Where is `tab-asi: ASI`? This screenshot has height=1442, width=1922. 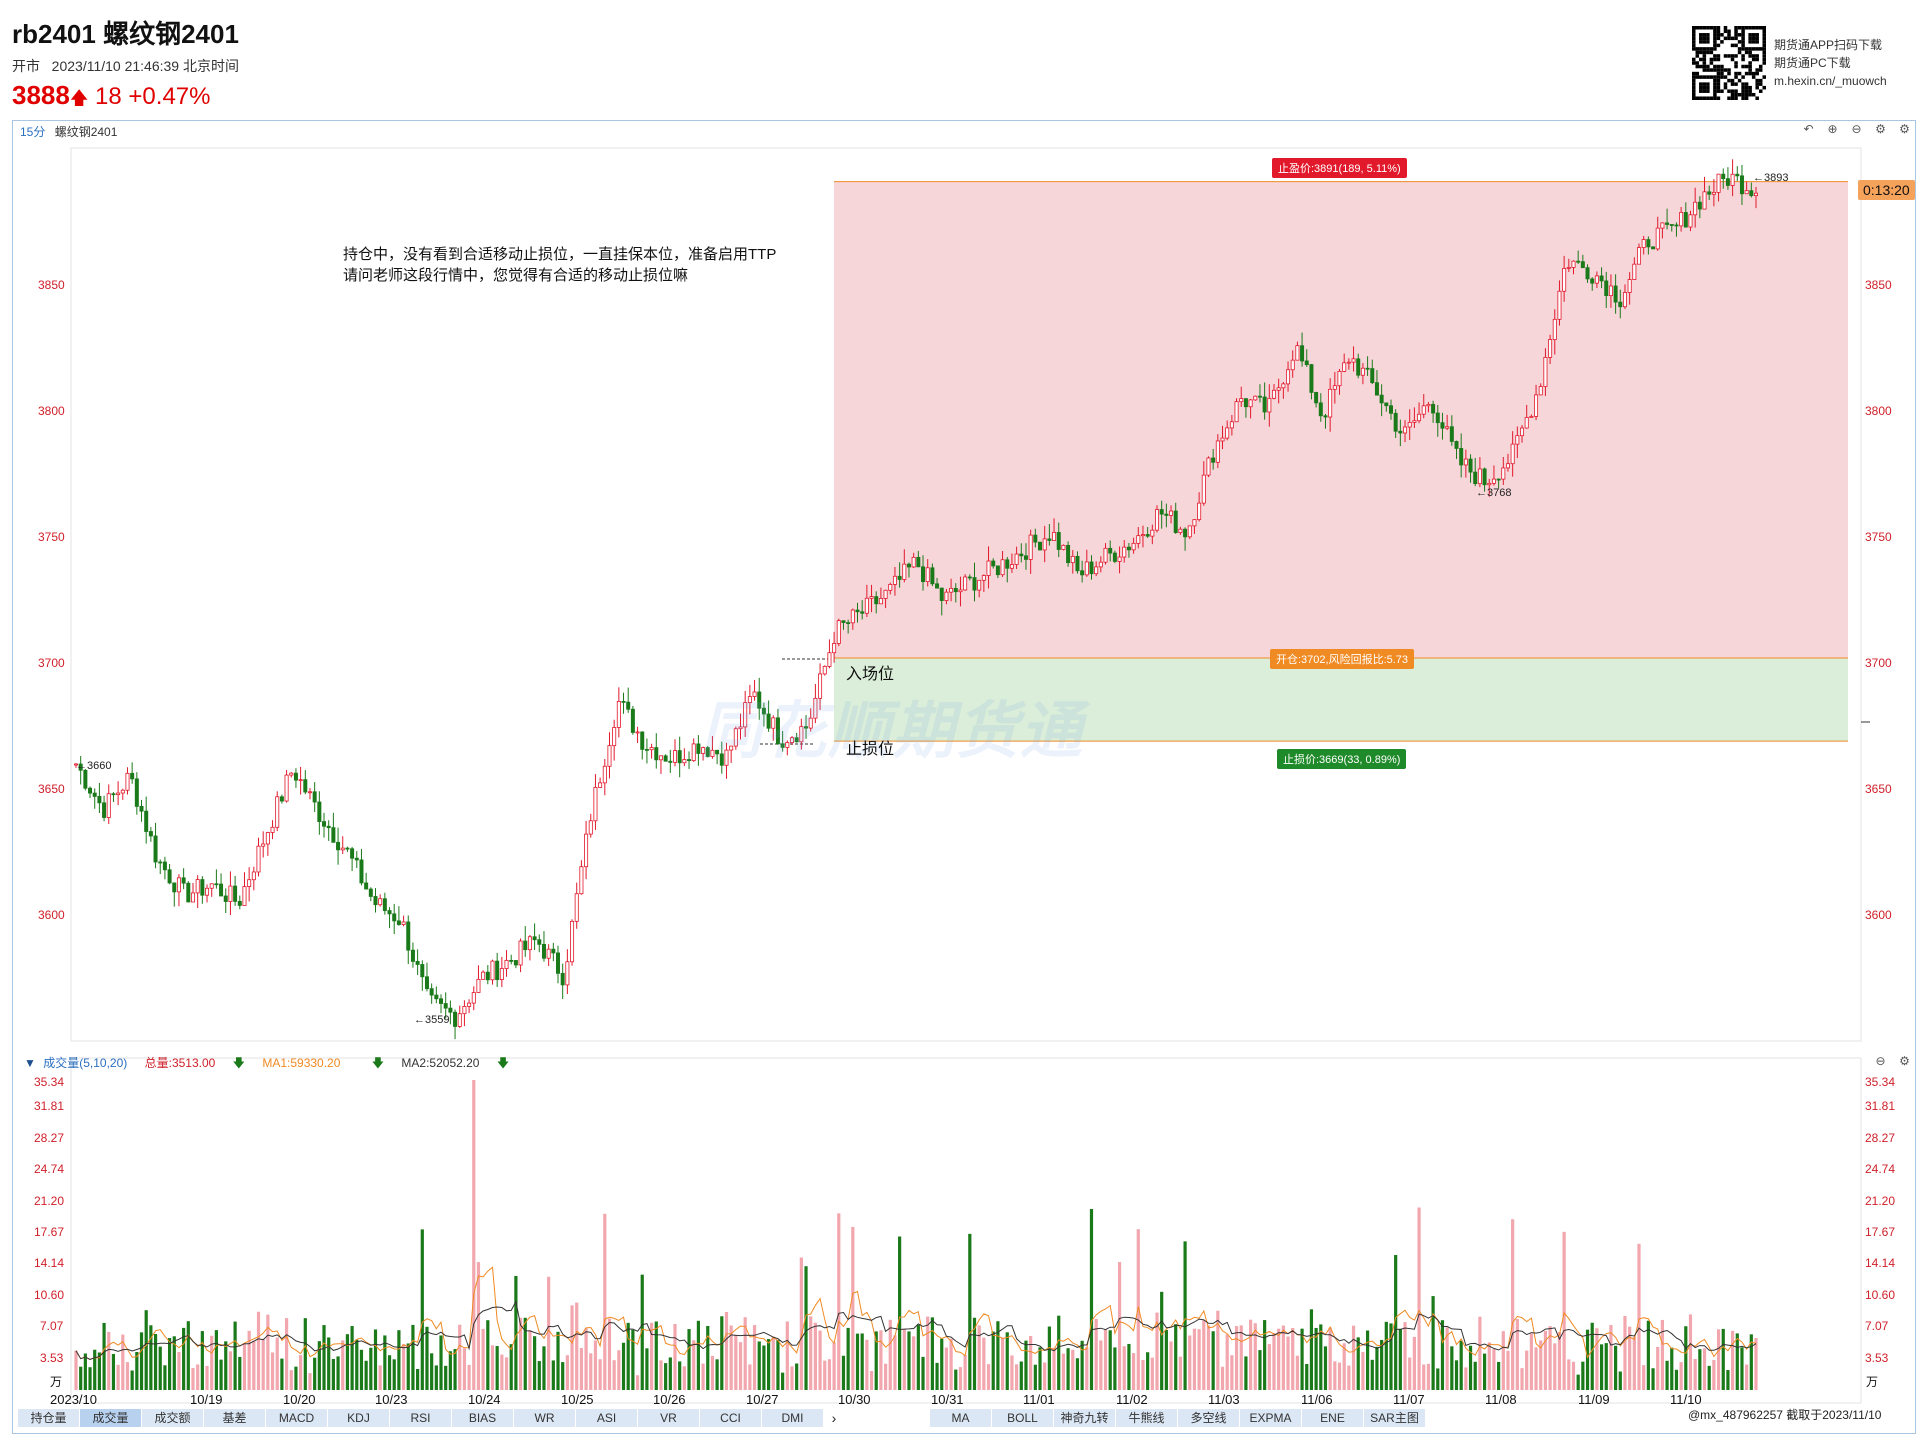 tab-asi: ASI is located at coordinates (607, 1418).